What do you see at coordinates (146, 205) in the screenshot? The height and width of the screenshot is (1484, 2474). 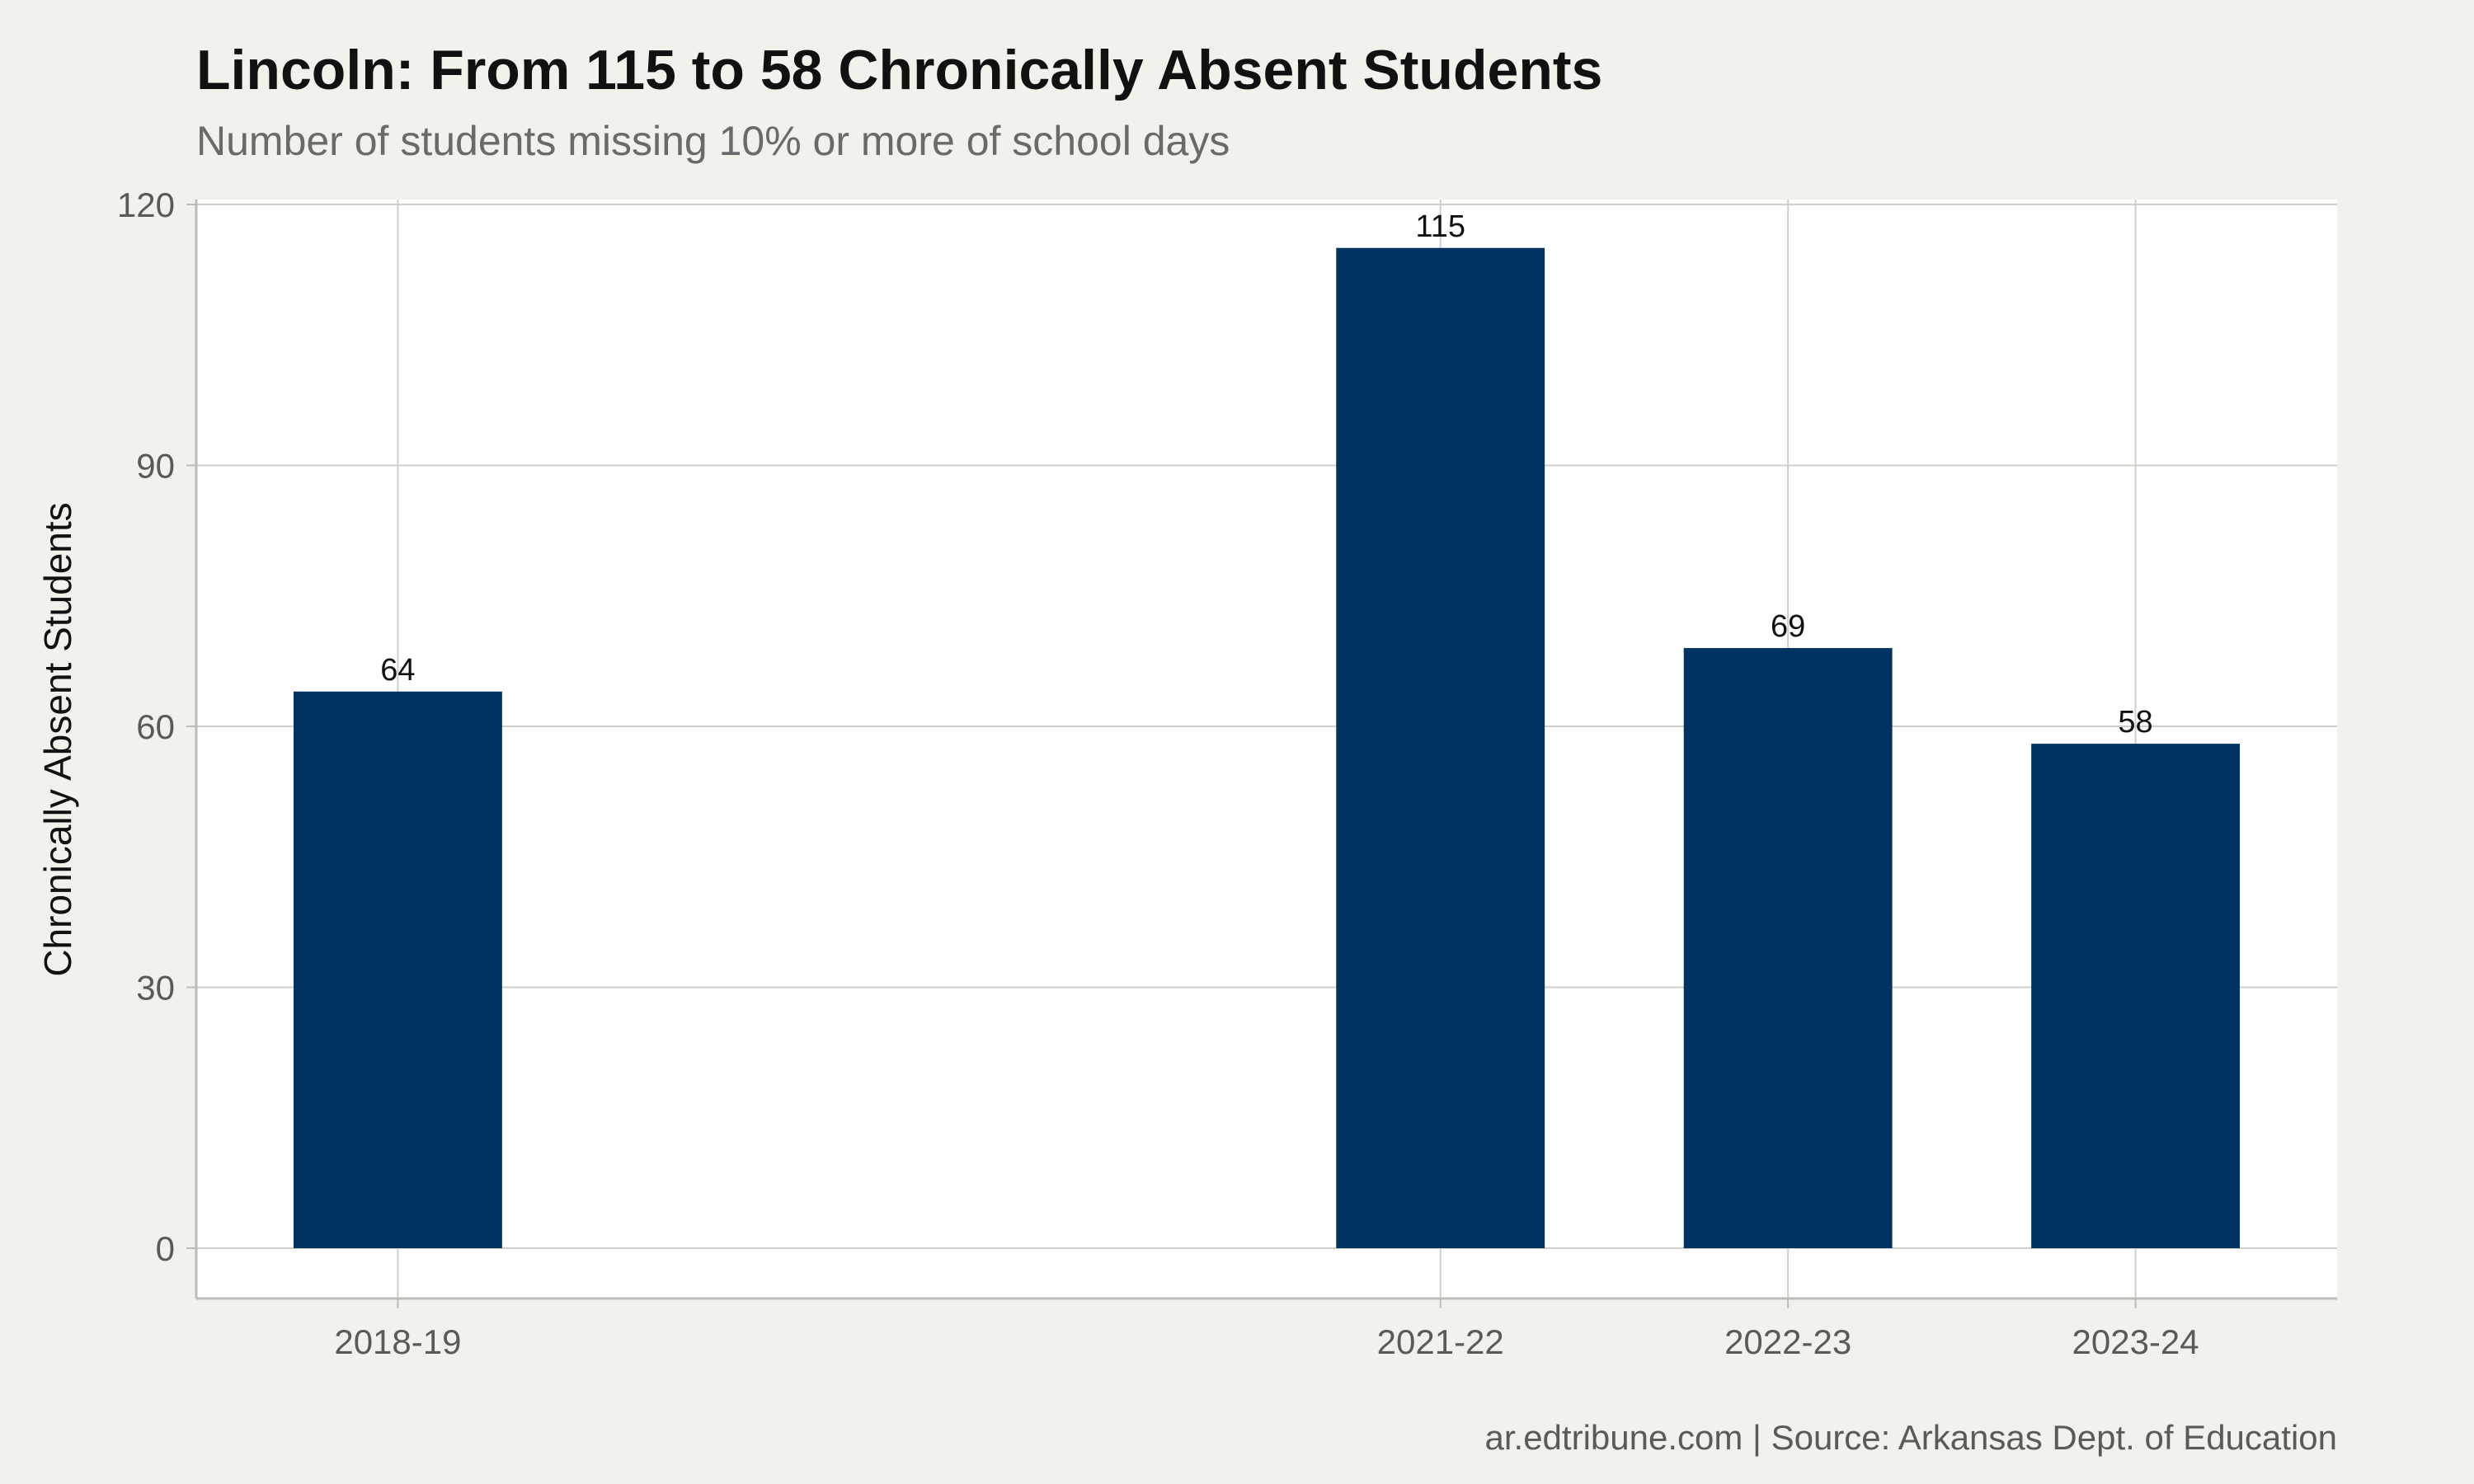 I see `y-tick-label: 120` at bounding box center [146, 205].